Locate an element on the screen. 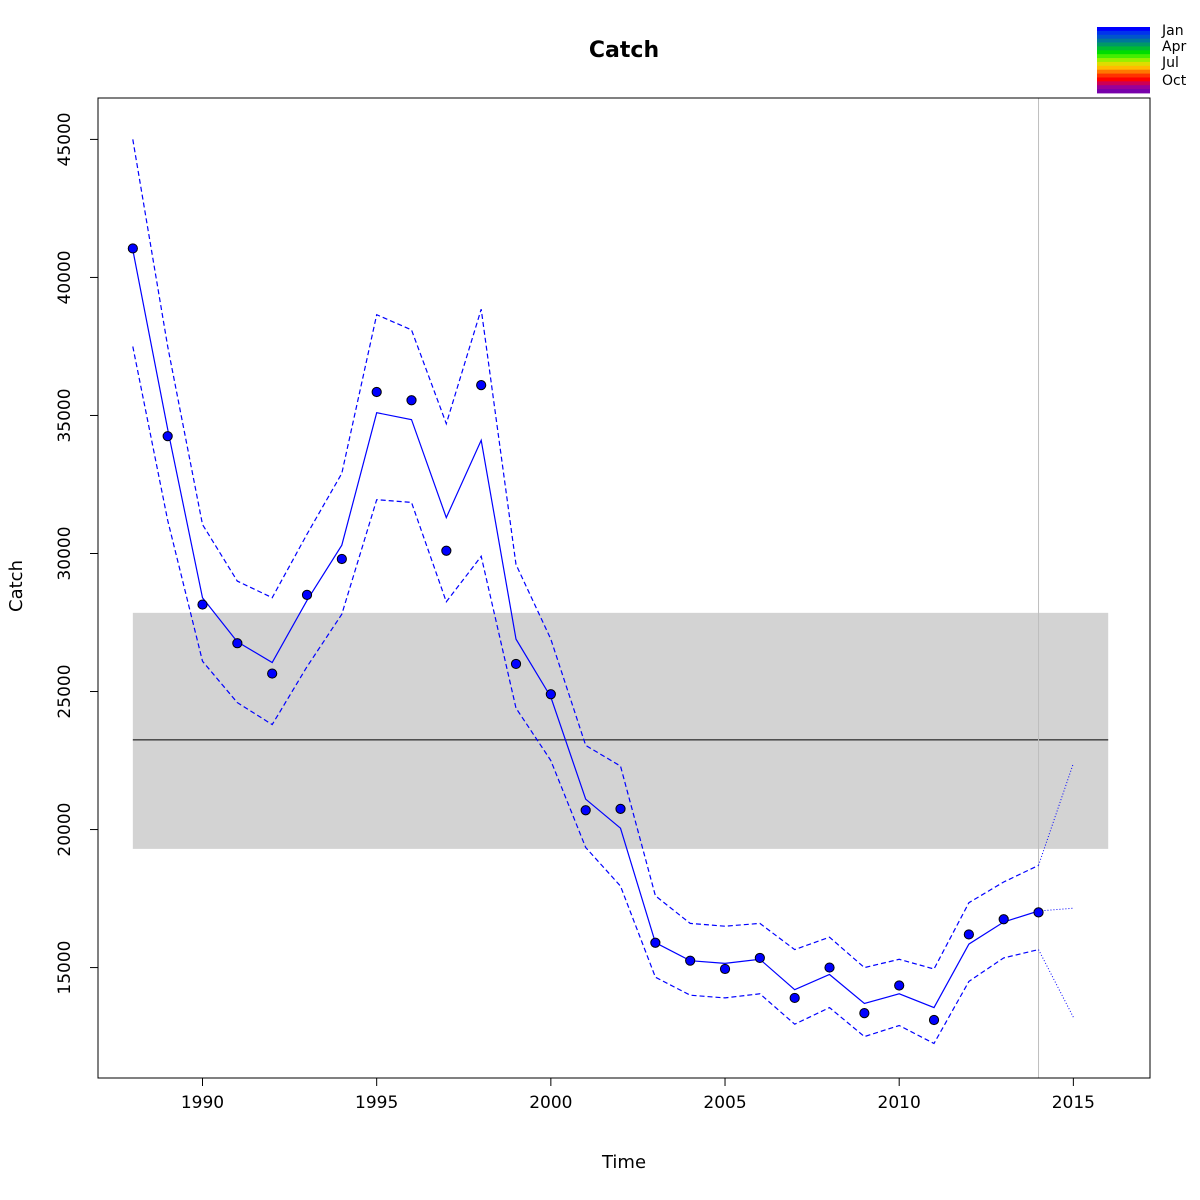 The width and height of the screenshot is (1200, 1200). x-tick-label: 2005 is located at coordinates (724, 1103).